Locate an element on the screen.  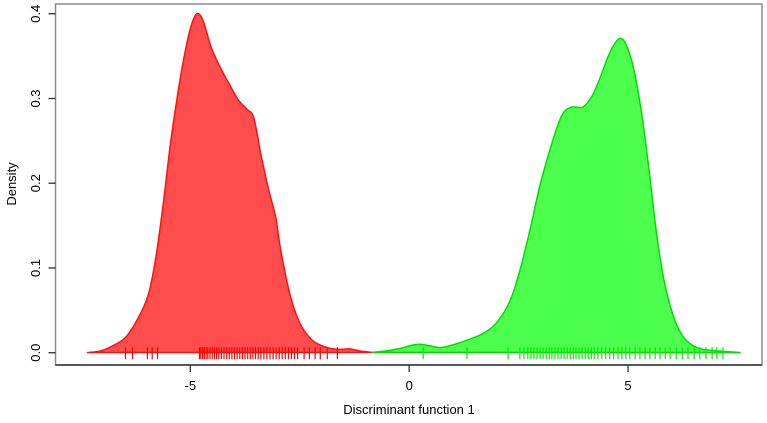
x-tick-label: 0 is located at coordinates (409, 385).